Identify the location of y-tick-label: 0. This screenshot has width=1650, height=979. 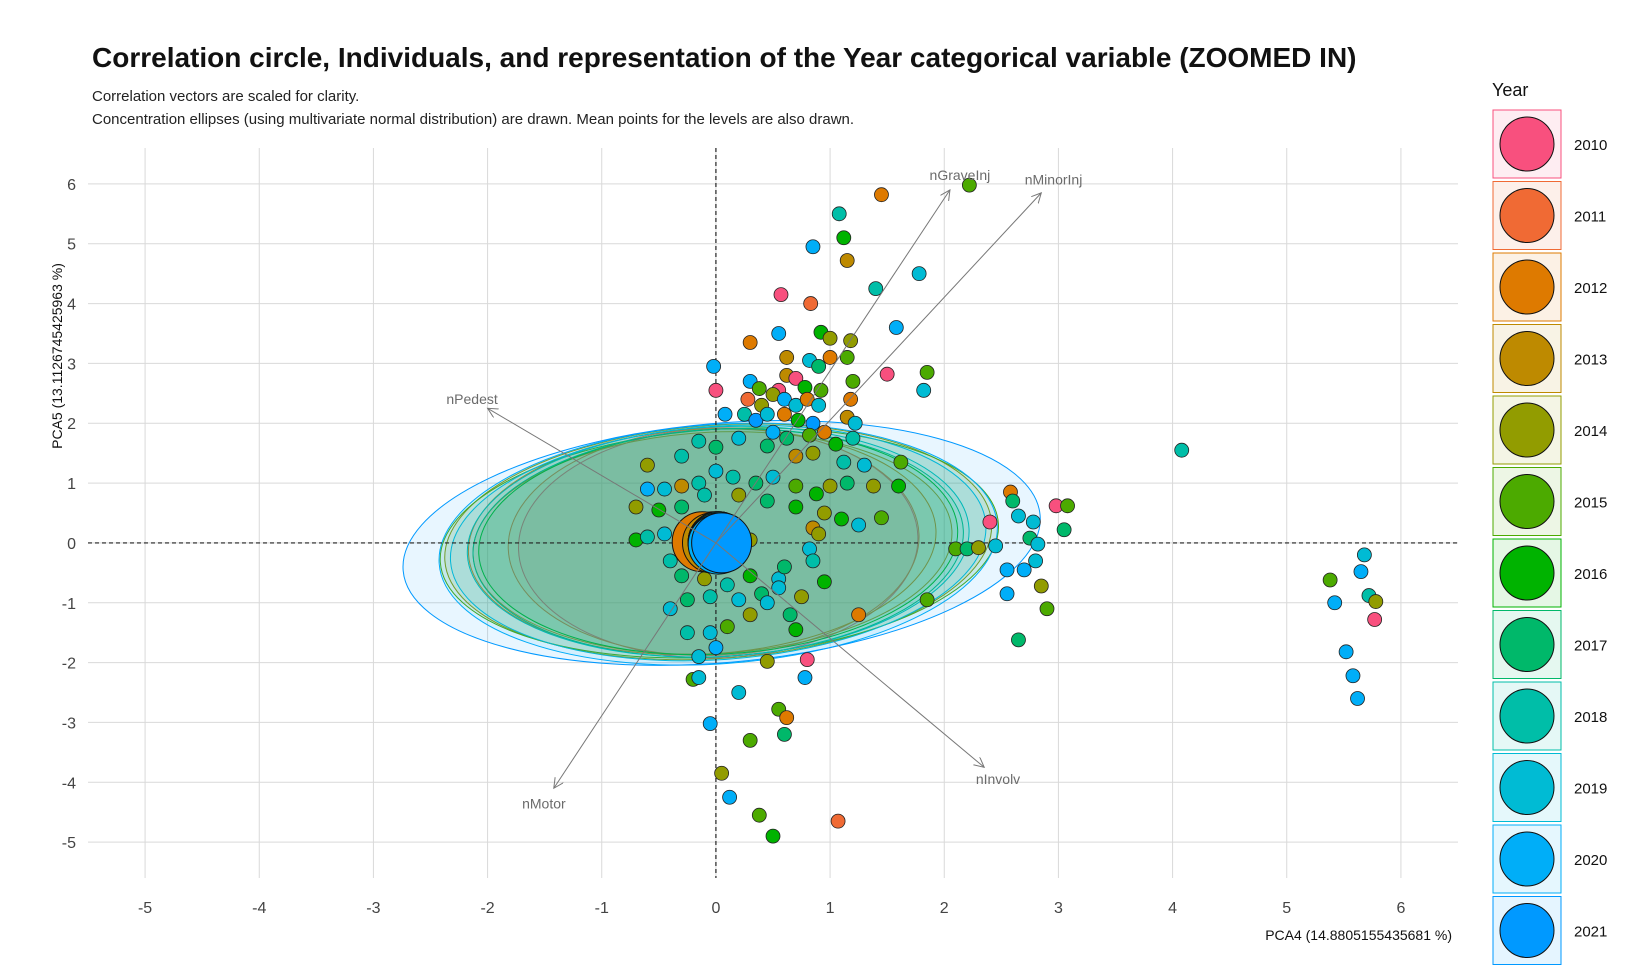
(71, 544).